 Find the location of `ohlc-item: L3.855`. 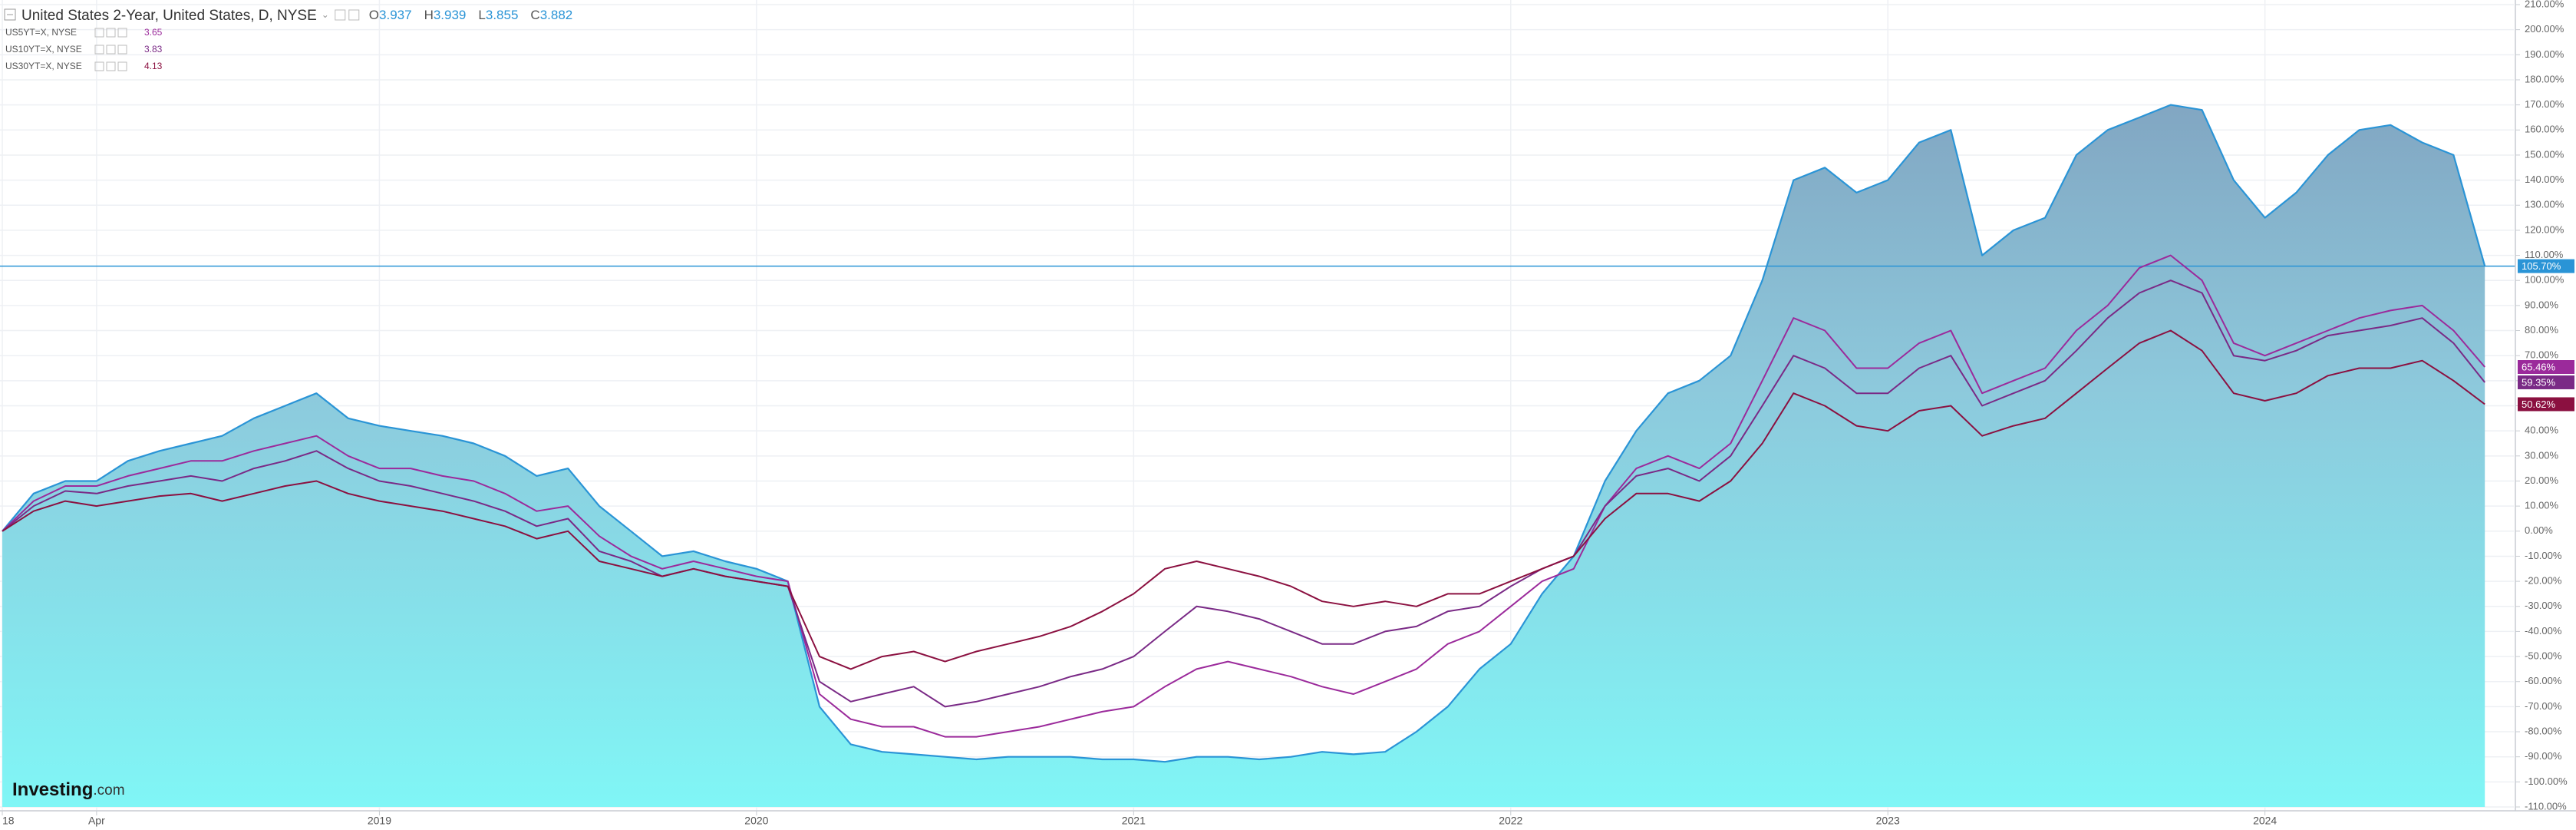

ohlc-item: L3.855 is located at coordinates (498, 15).